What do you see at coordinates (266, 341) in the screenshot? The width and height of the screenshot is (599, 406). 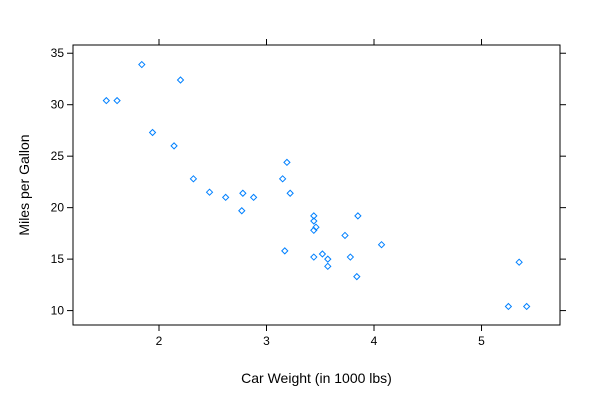 I see `x-tick-label: 3` at bounding box center [266, 341].